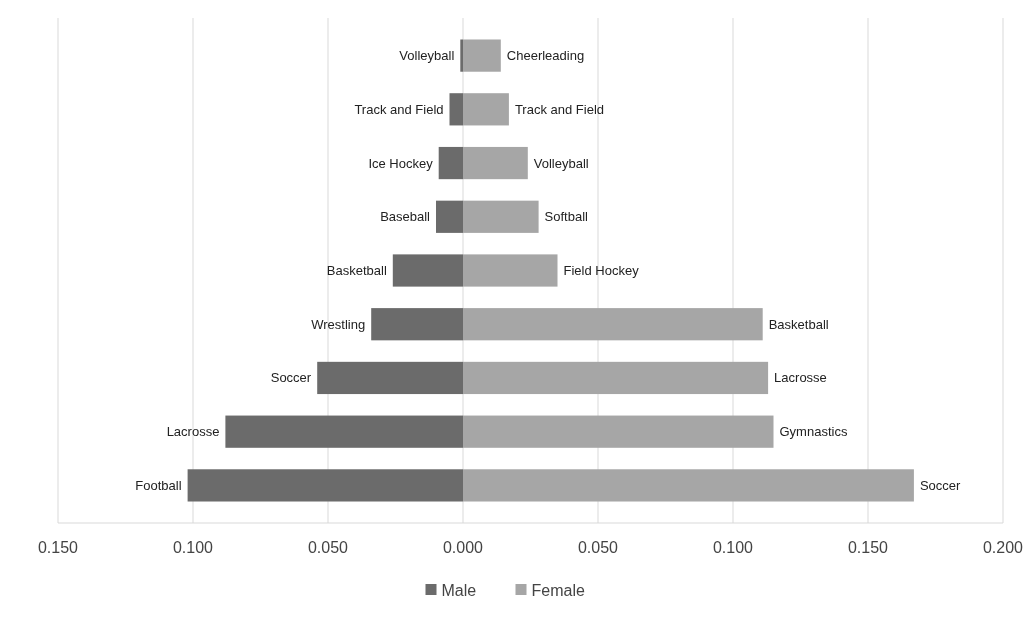 The height and width of the screenshot is (626, 1033). I want to click on data-label: Field Hockey, so click(601, 271).